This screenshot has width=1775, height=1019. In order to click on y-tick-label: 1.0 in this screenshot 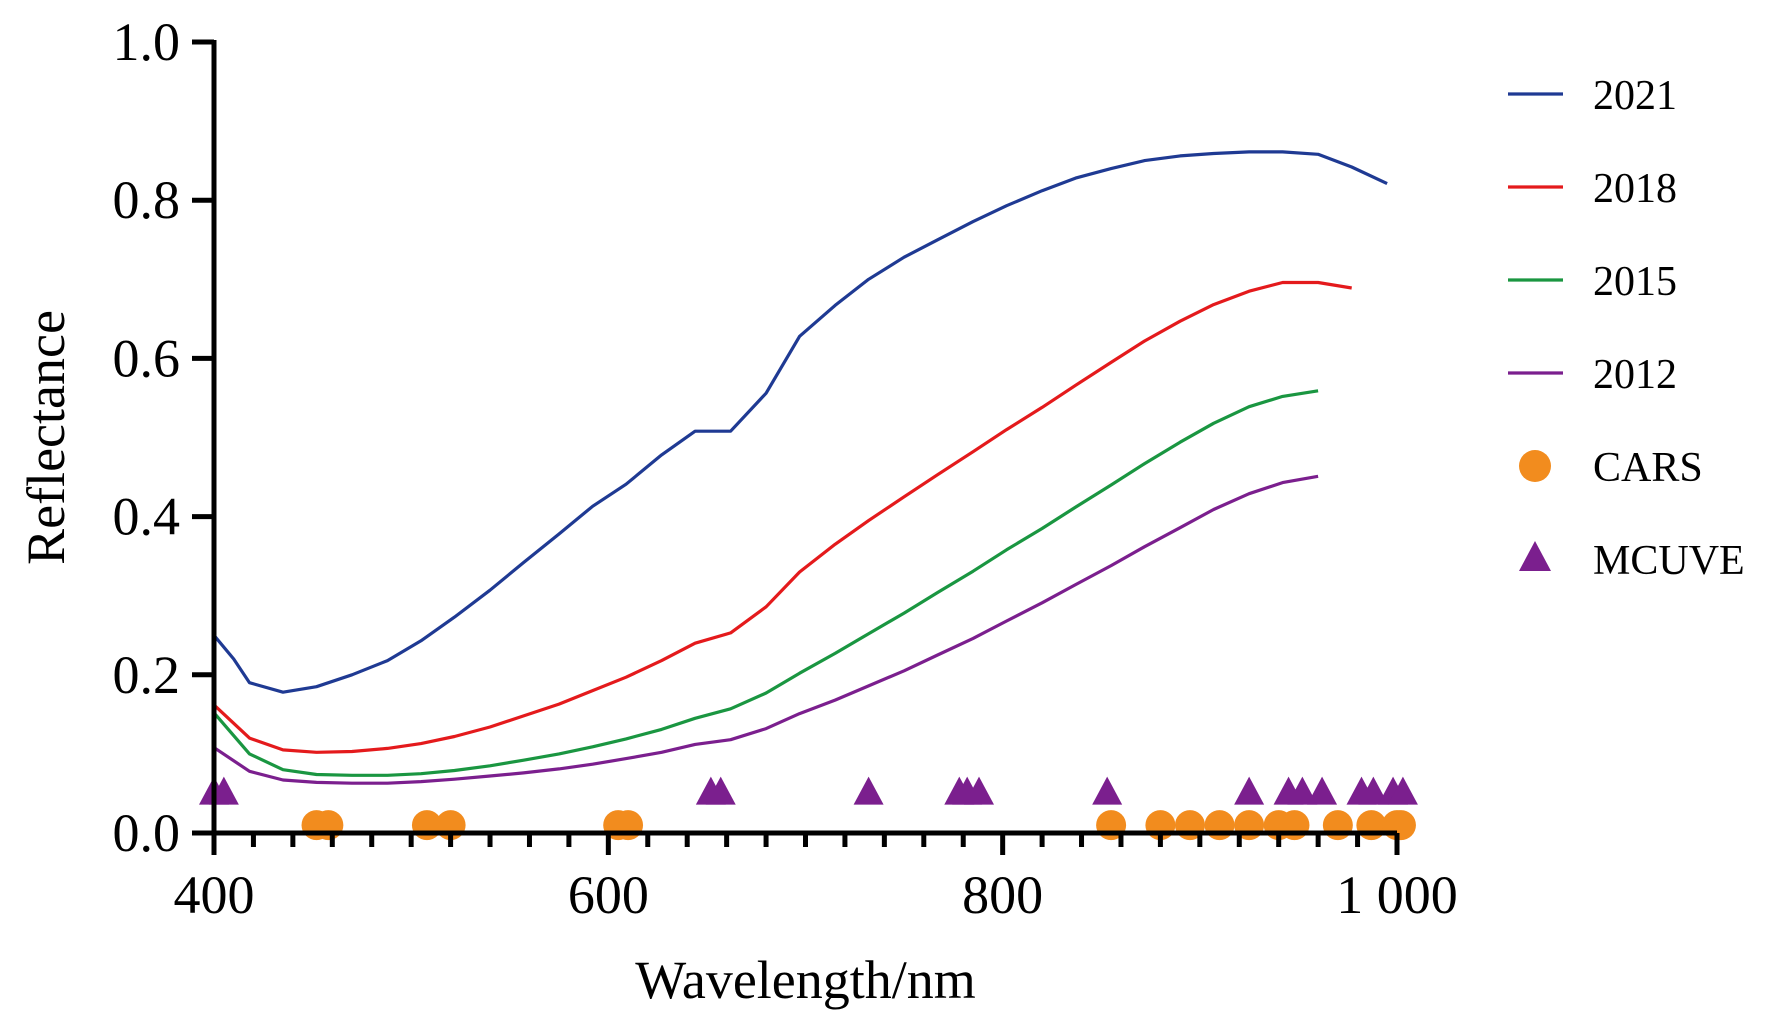, I will do `click(147, 42)`.